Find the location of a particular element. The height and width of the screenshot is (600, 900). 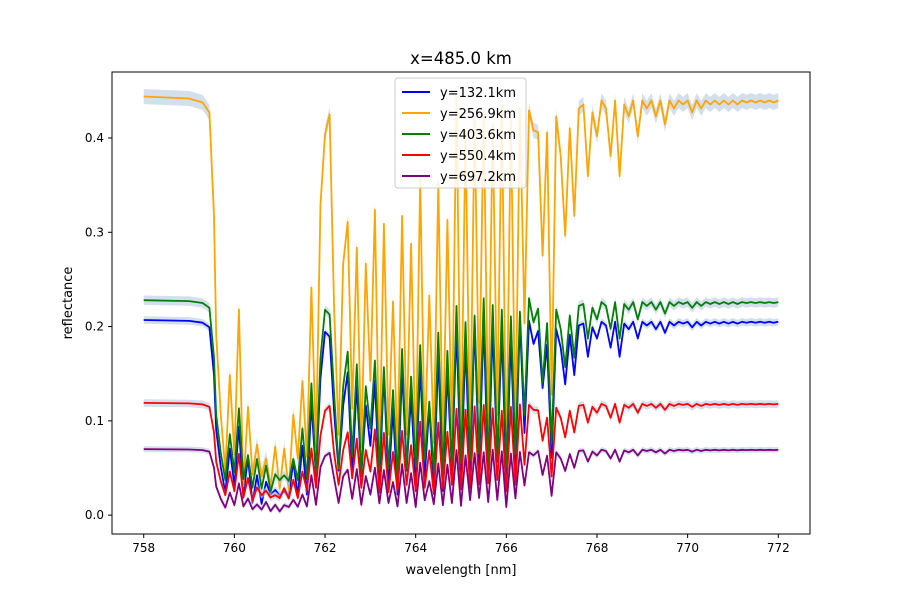

y-tick-label: 0.0 is located at coordinates (94, 515).